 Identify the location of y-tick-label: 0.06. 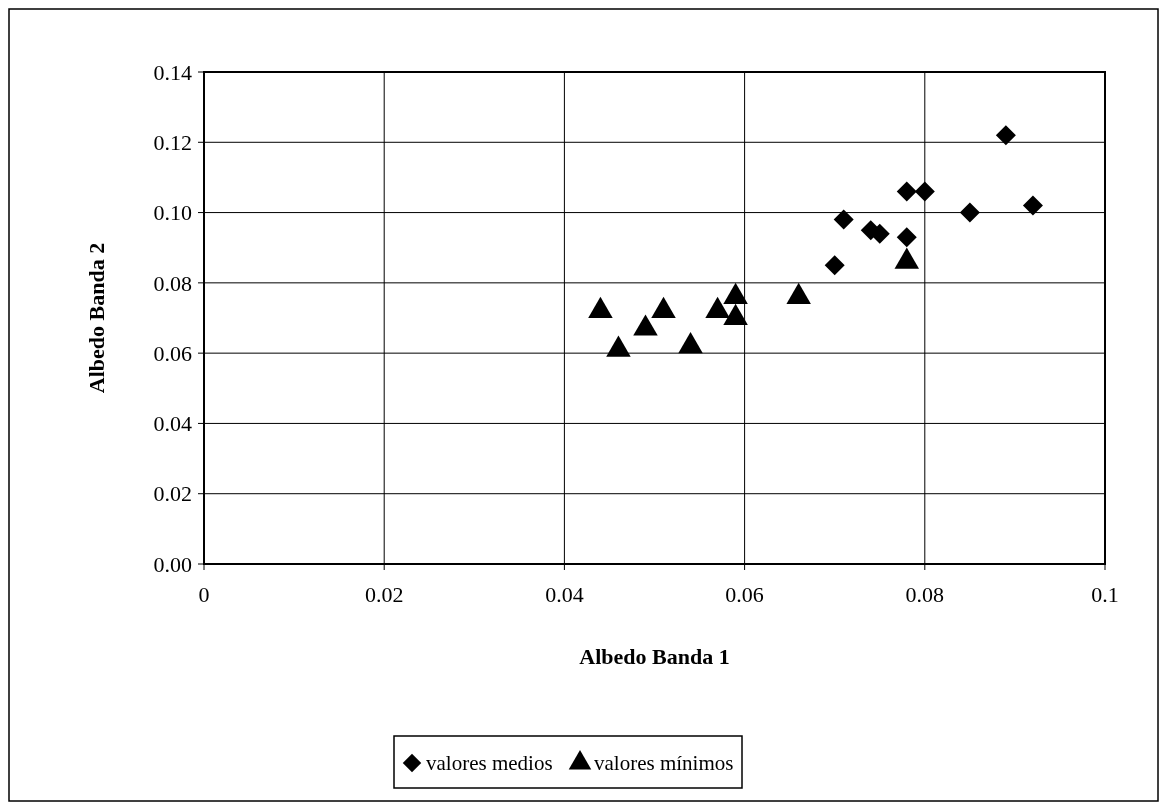
(172, 353).